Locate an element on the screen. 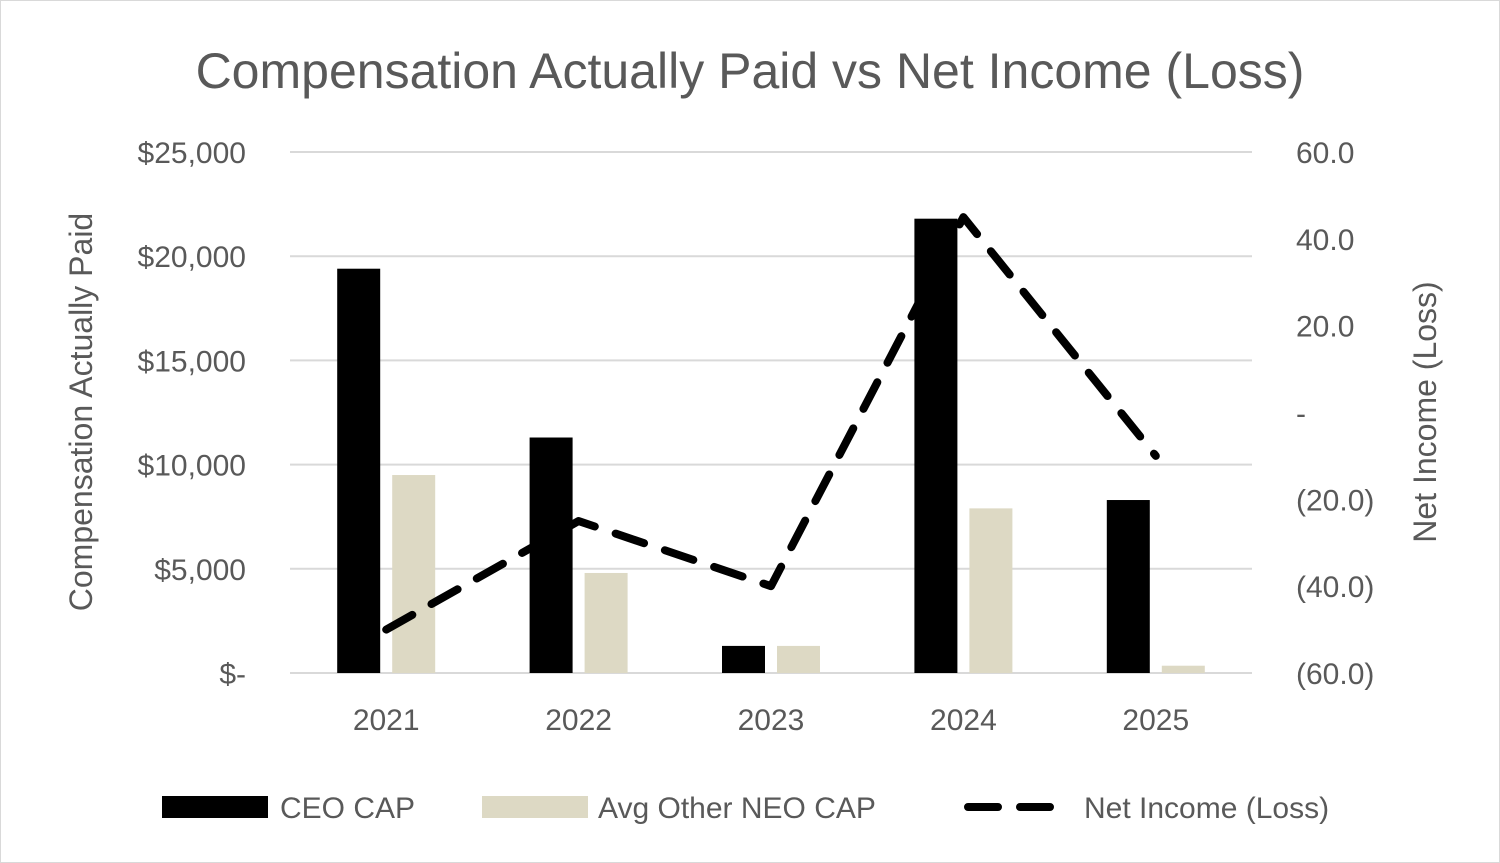  left-tick-label: $10,000 is located at coordinates (192, 466).